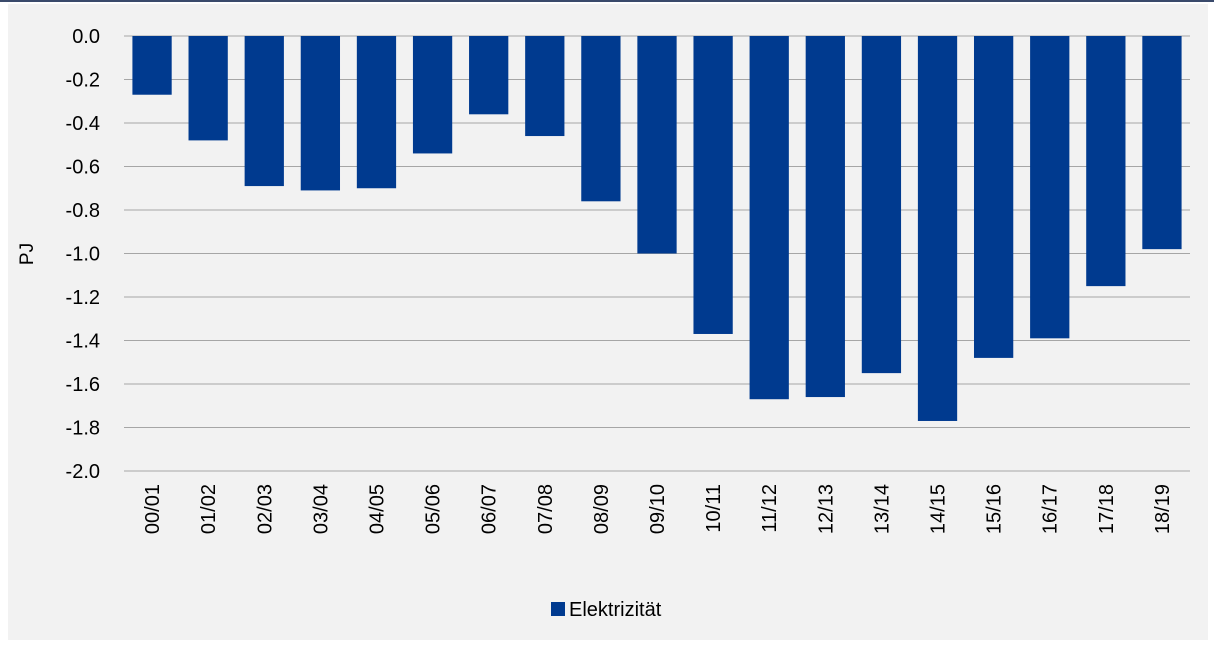  What do you see at coordinates (83, 124) in the screenshot?
I see `y-tick-label: -0.4` at bounding box center [83, 124].